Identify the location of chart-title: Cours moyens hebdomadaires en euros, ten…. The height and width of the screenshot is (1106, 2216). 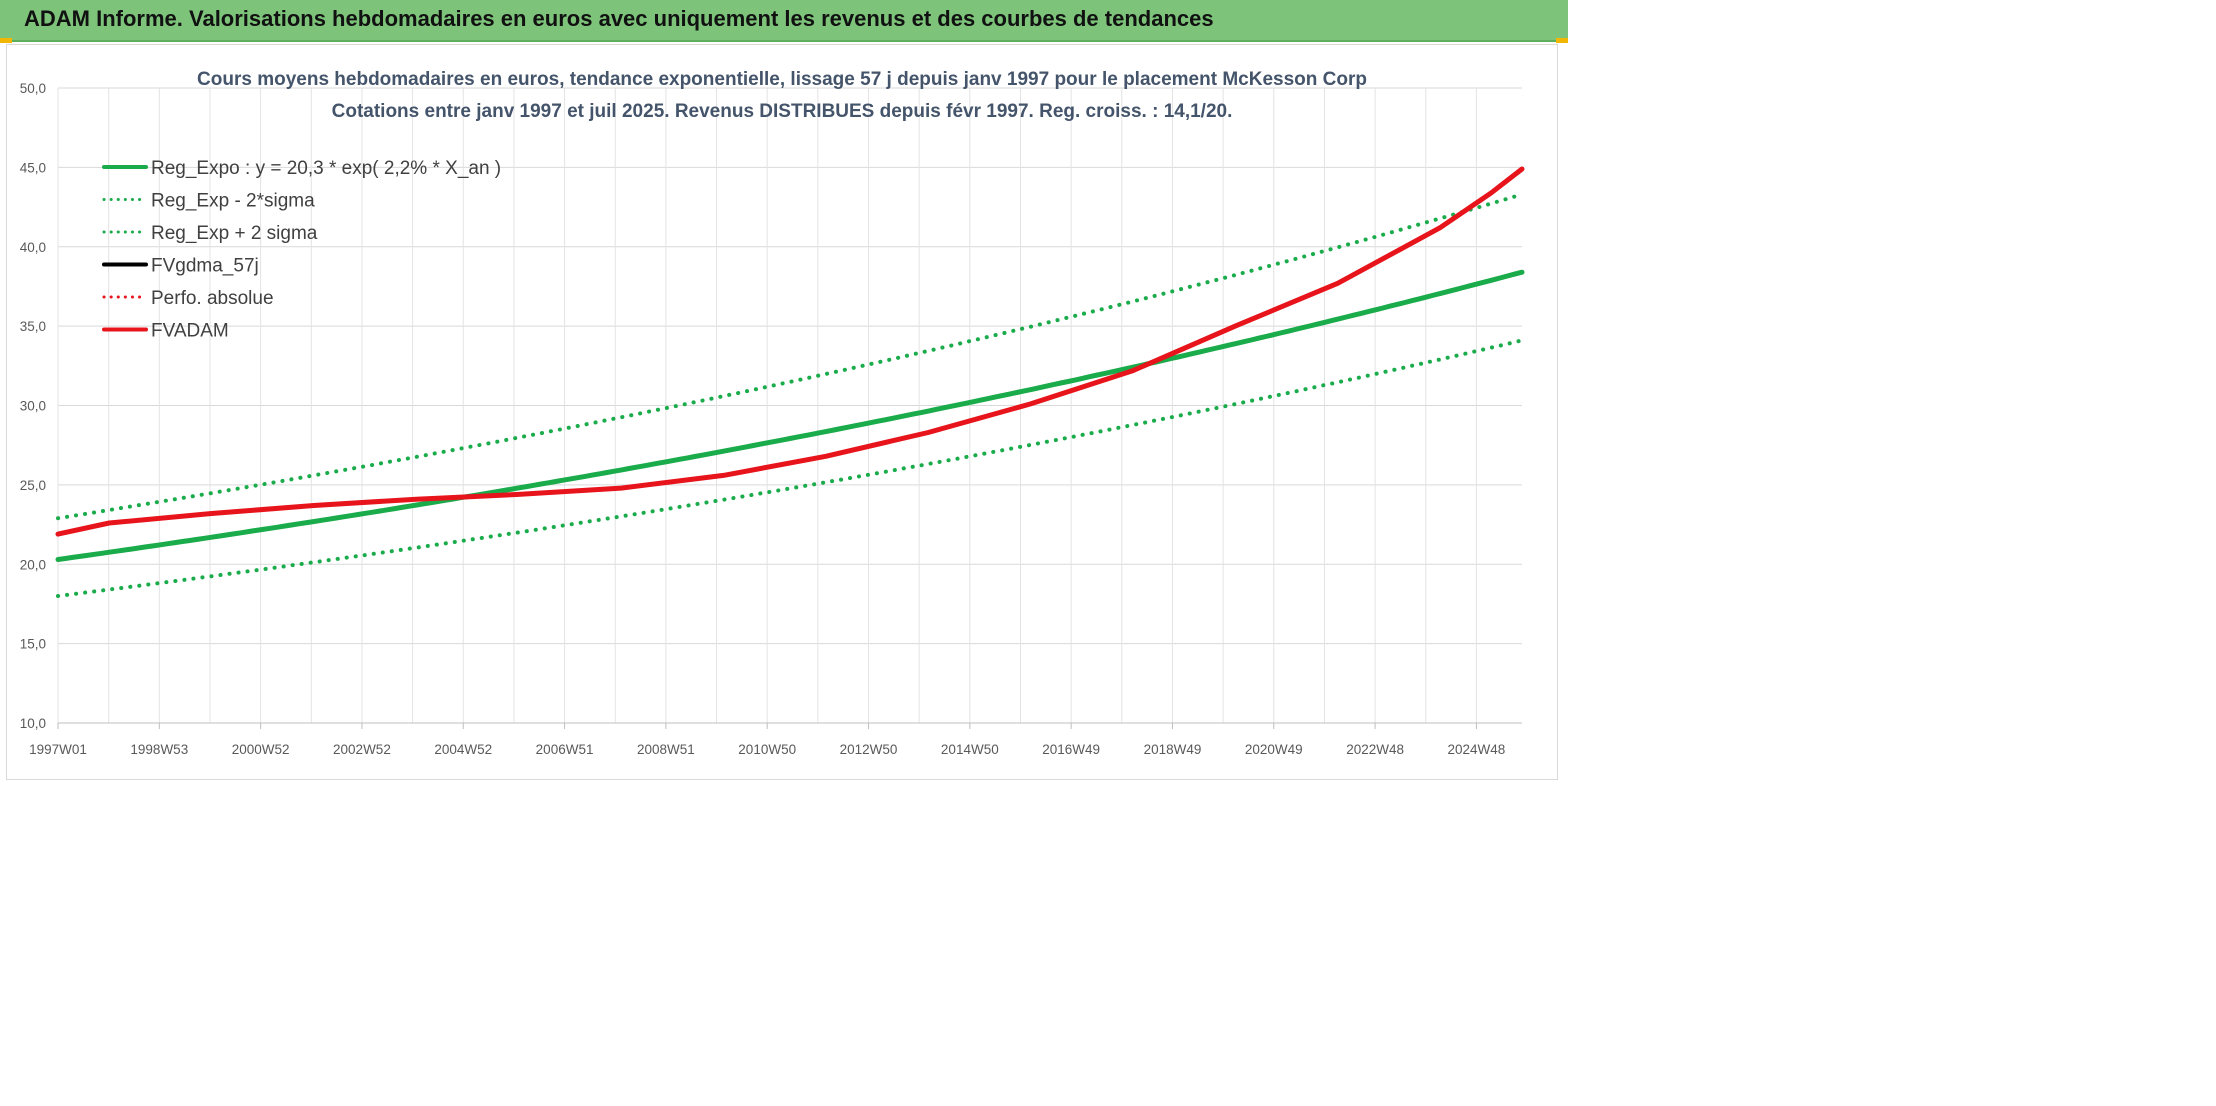
(782, 79).